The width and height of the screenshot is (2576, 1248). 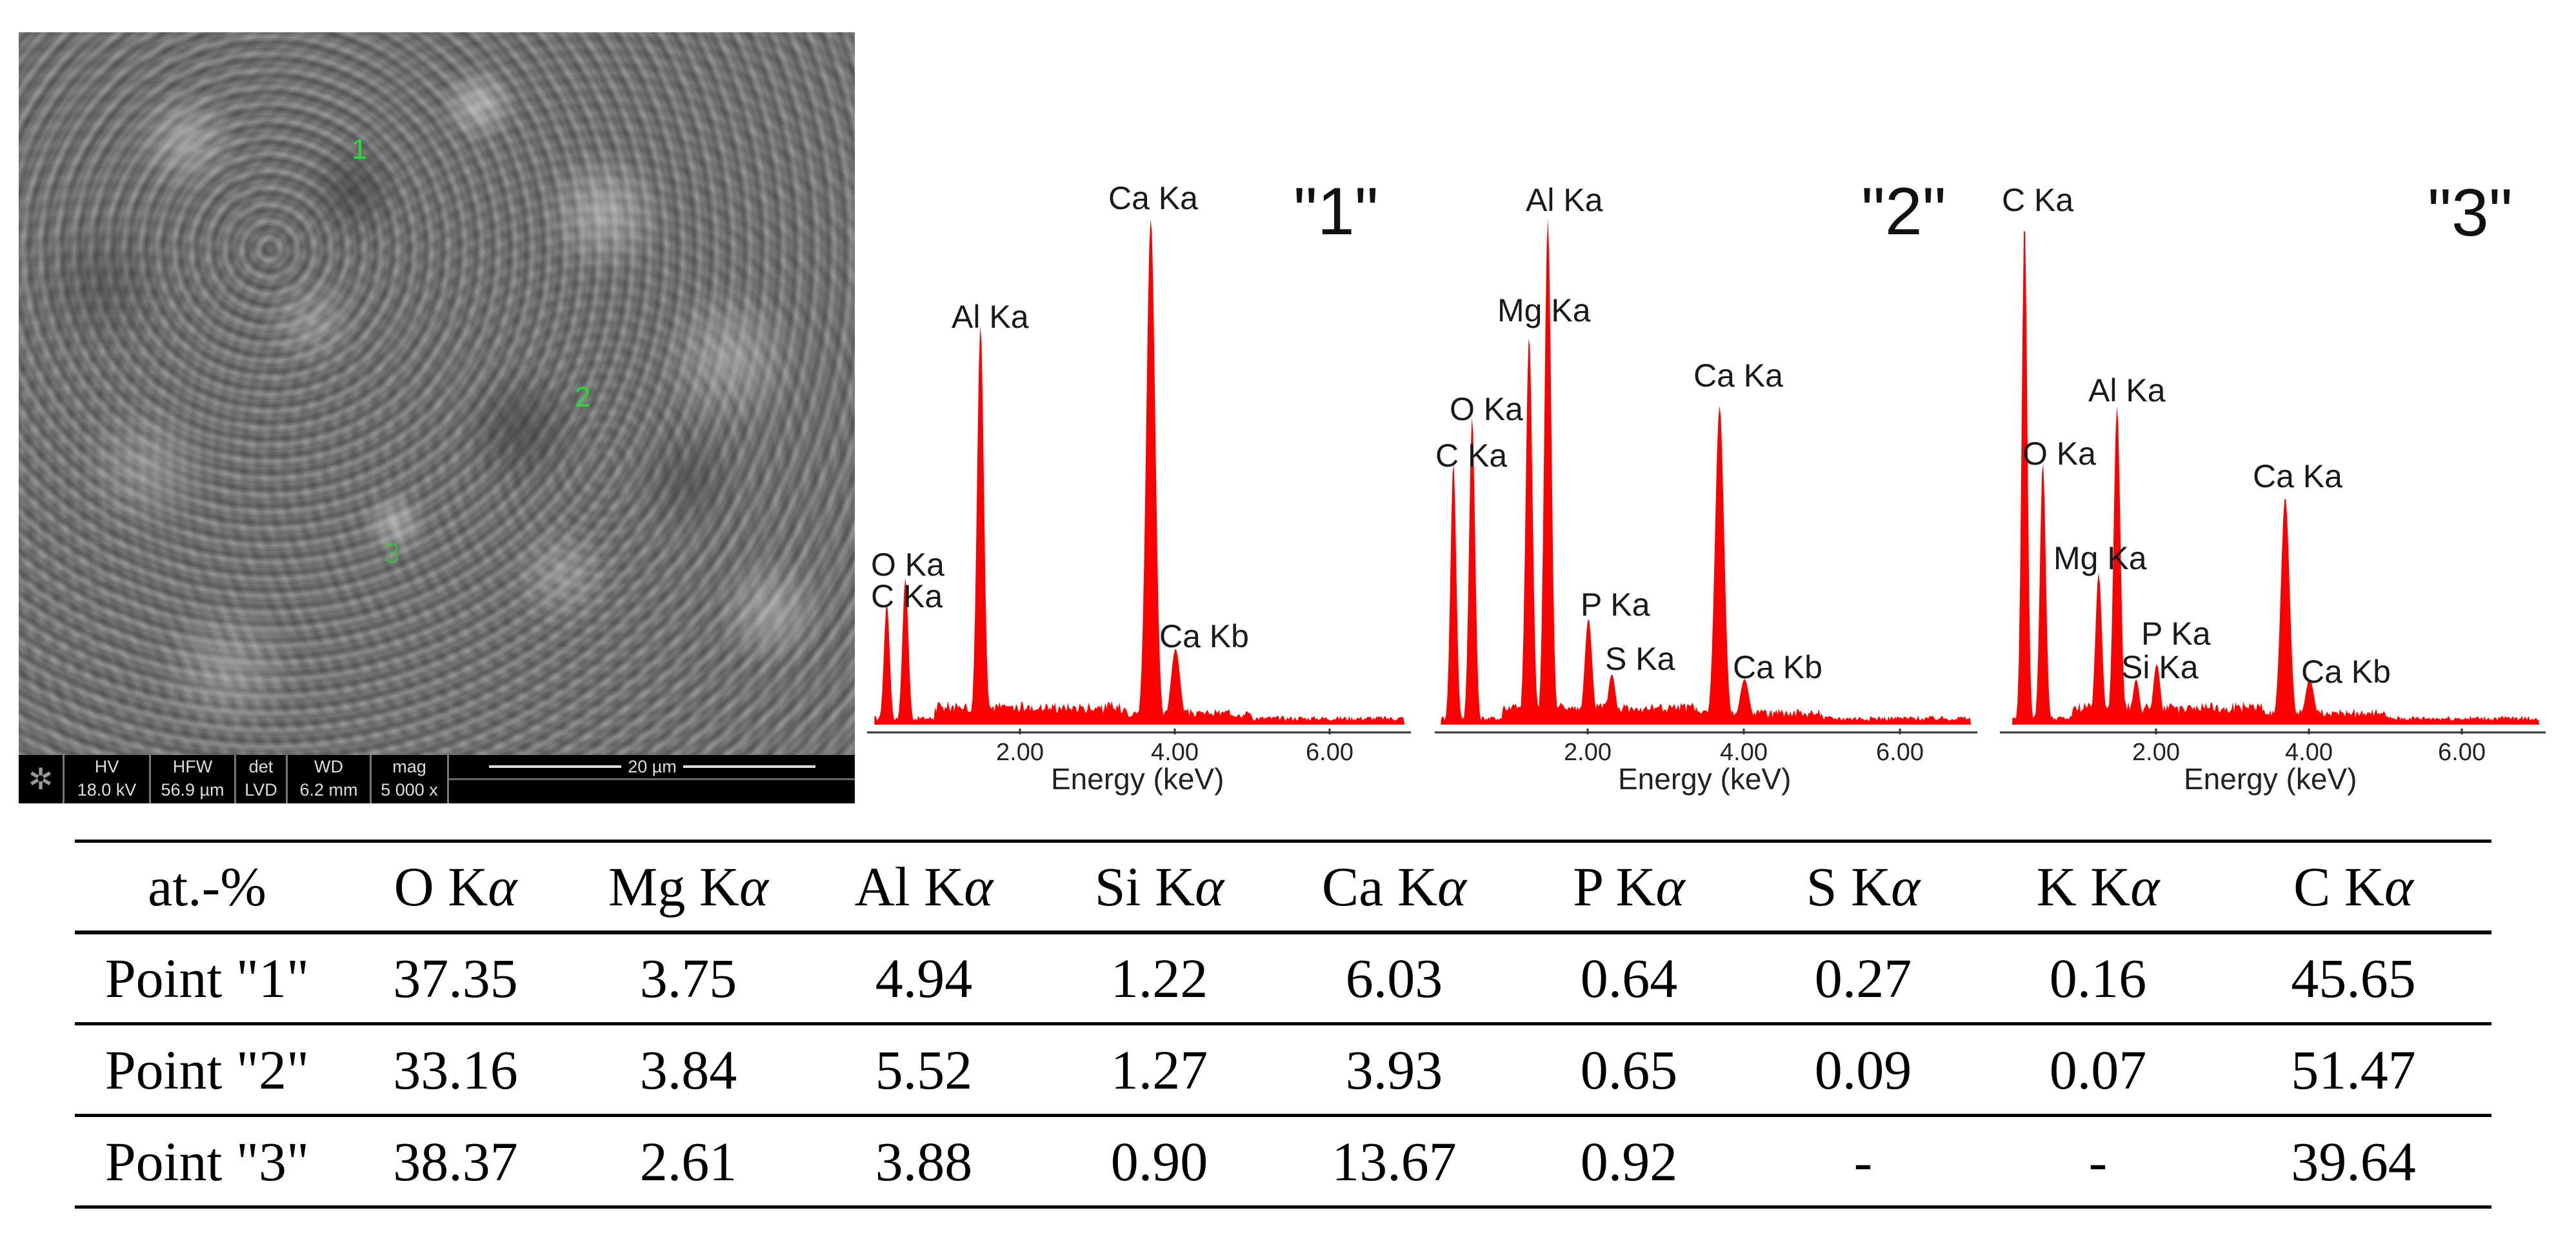 What do you see at coordinates (106, 766) in the screenshot?
I see `sem-info-hv-header: HV` at bounding box center [106, 766].